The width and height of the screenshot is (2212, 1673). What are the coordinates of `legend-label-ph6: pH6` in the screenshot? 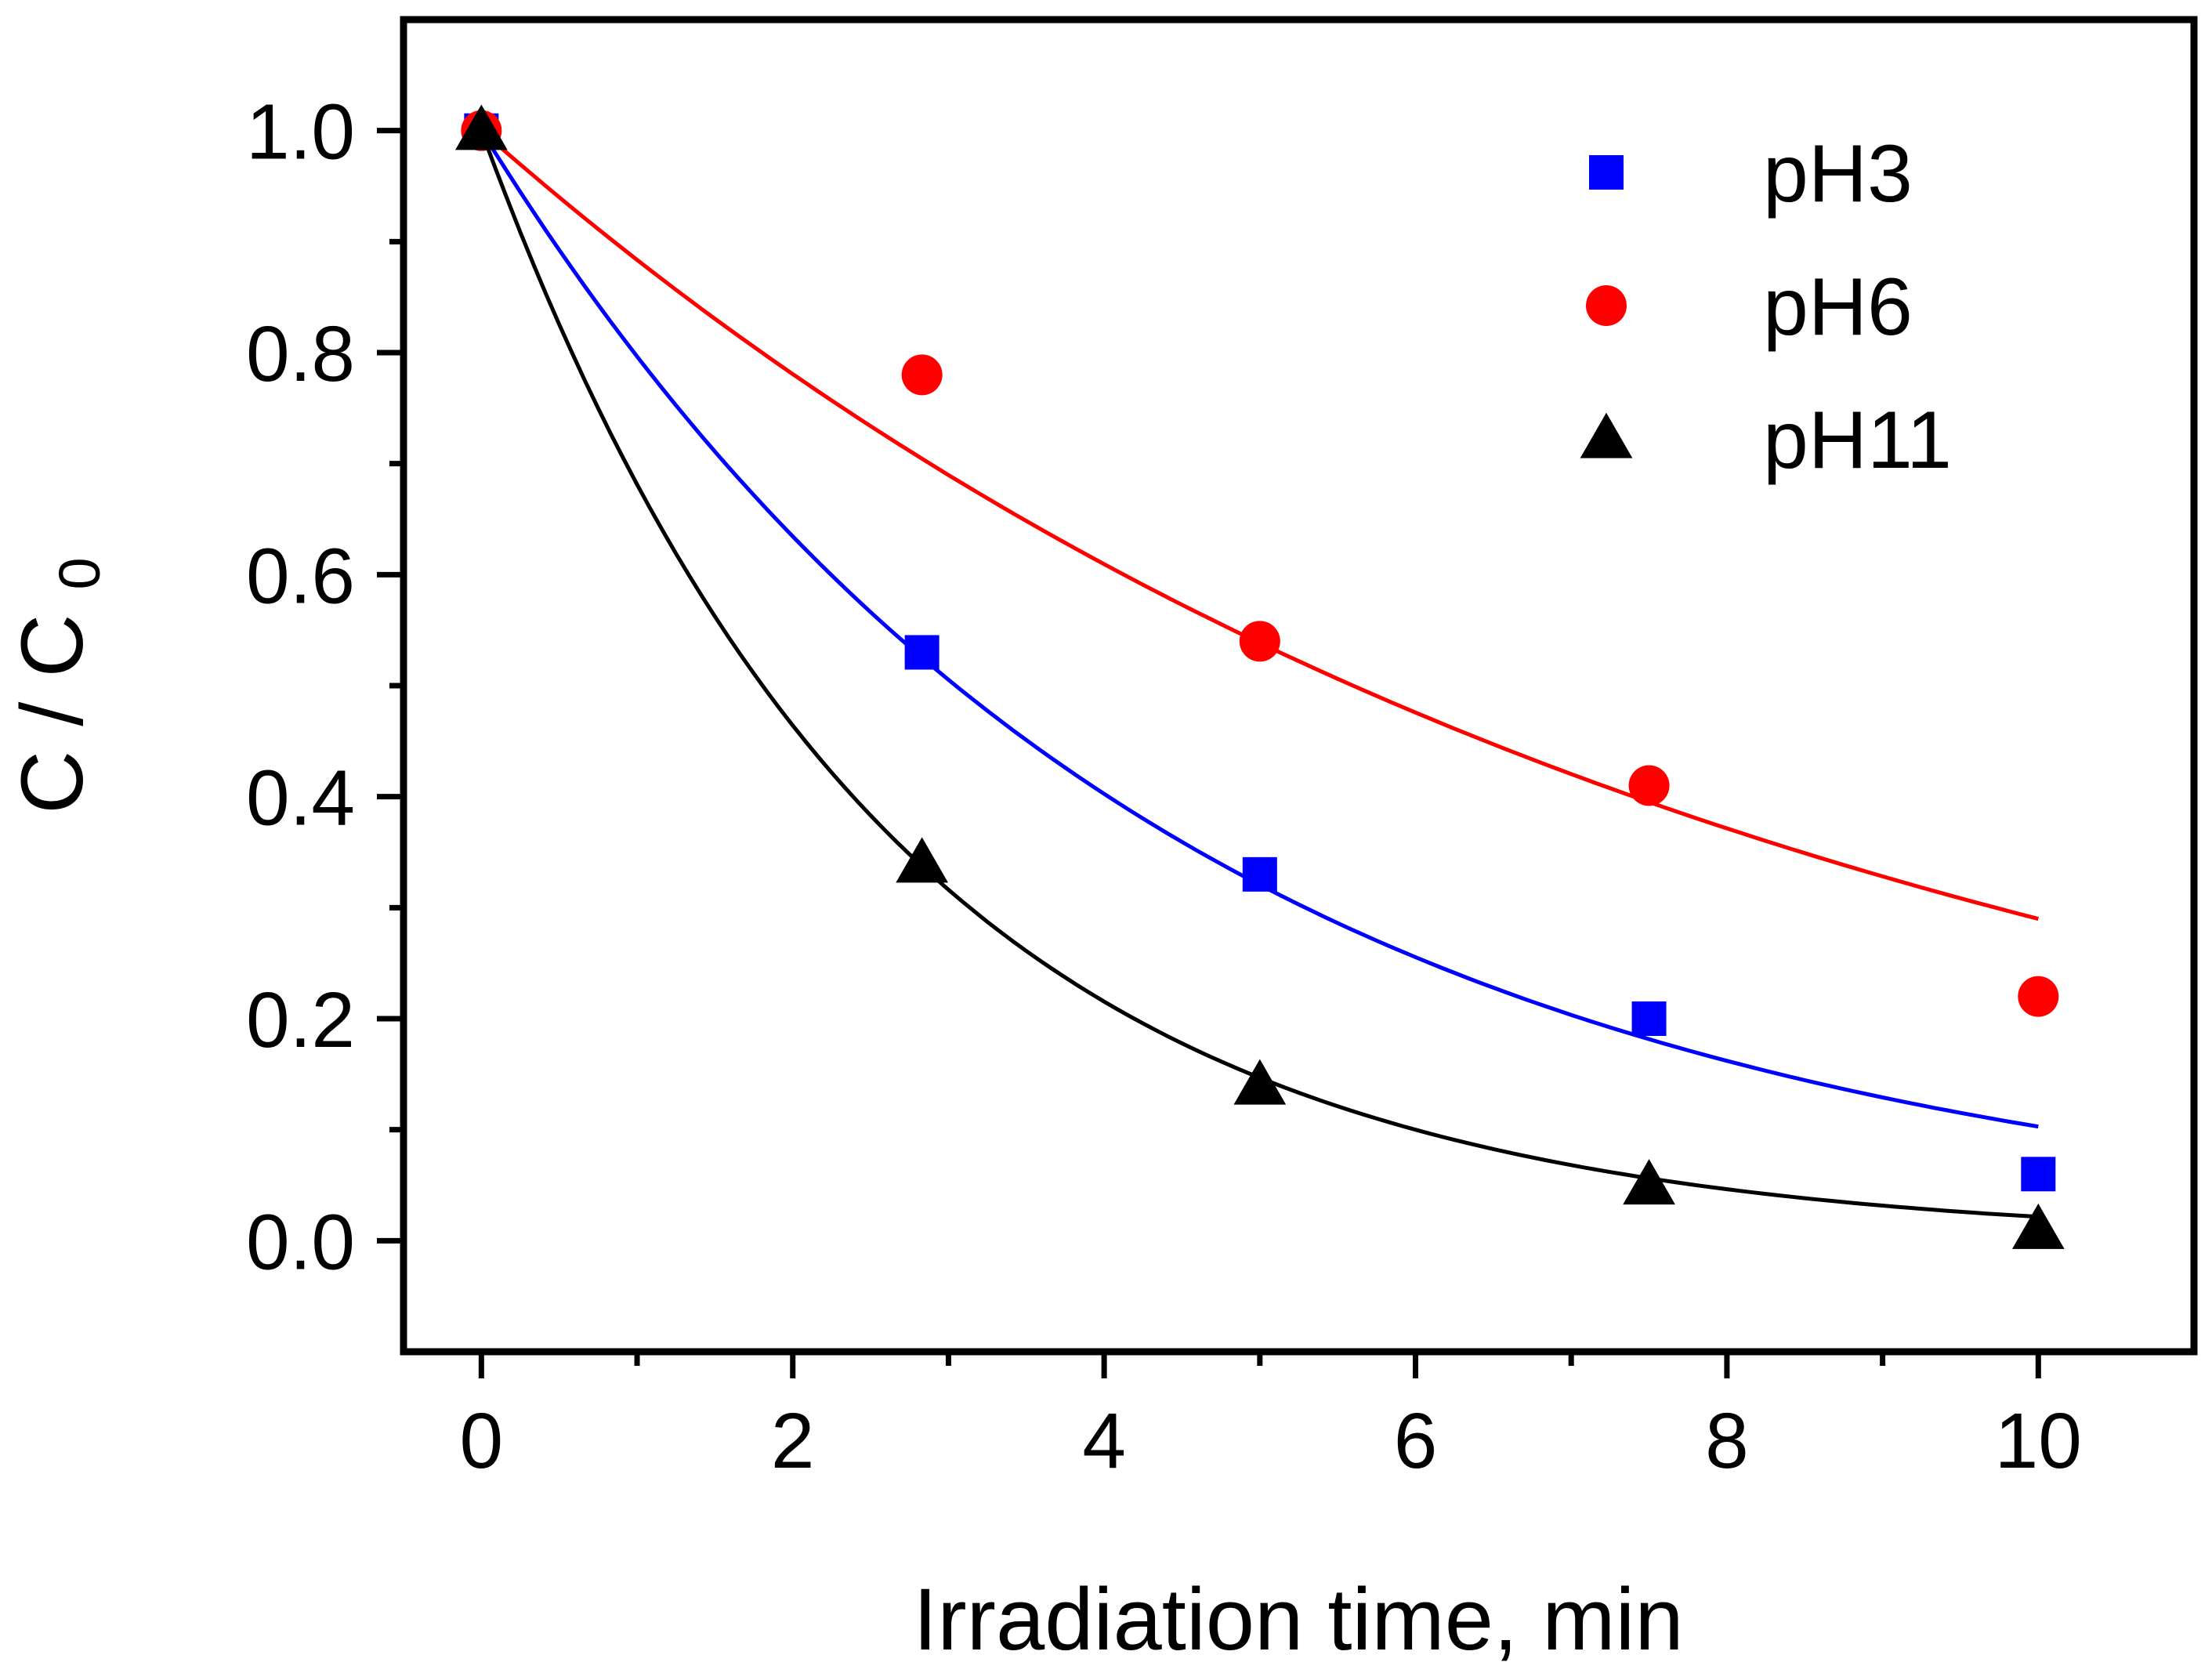 It's located at (1838, 307).